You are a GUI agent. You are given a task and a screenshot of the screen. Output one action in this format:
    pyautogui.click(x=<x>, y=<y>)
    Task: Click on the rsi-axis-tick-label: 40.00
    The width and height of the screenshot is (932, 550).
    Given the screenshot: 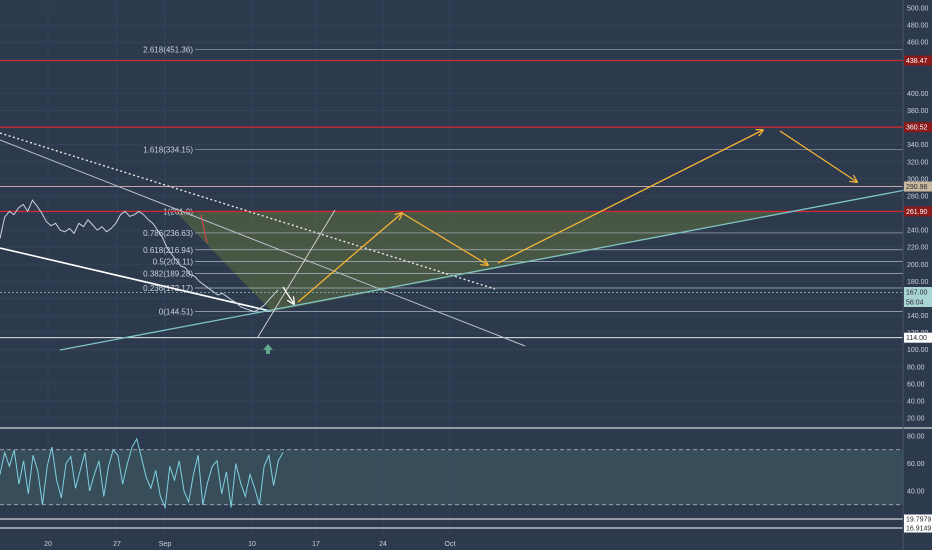 What is the action you would take?
    pyautogui.click(x=916, y=492)
    